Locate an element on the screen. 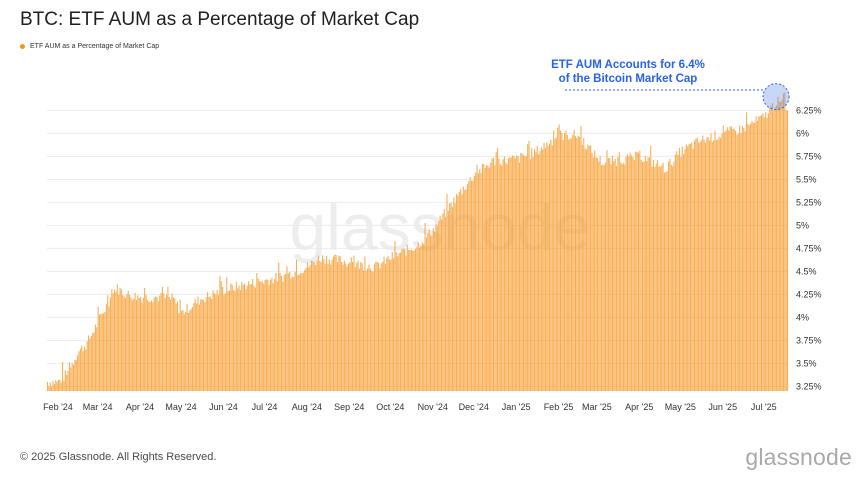 The height and width of the screenshot is (478, 868). x-tick-label: Mar '24 is located at coordinates (98, 407).